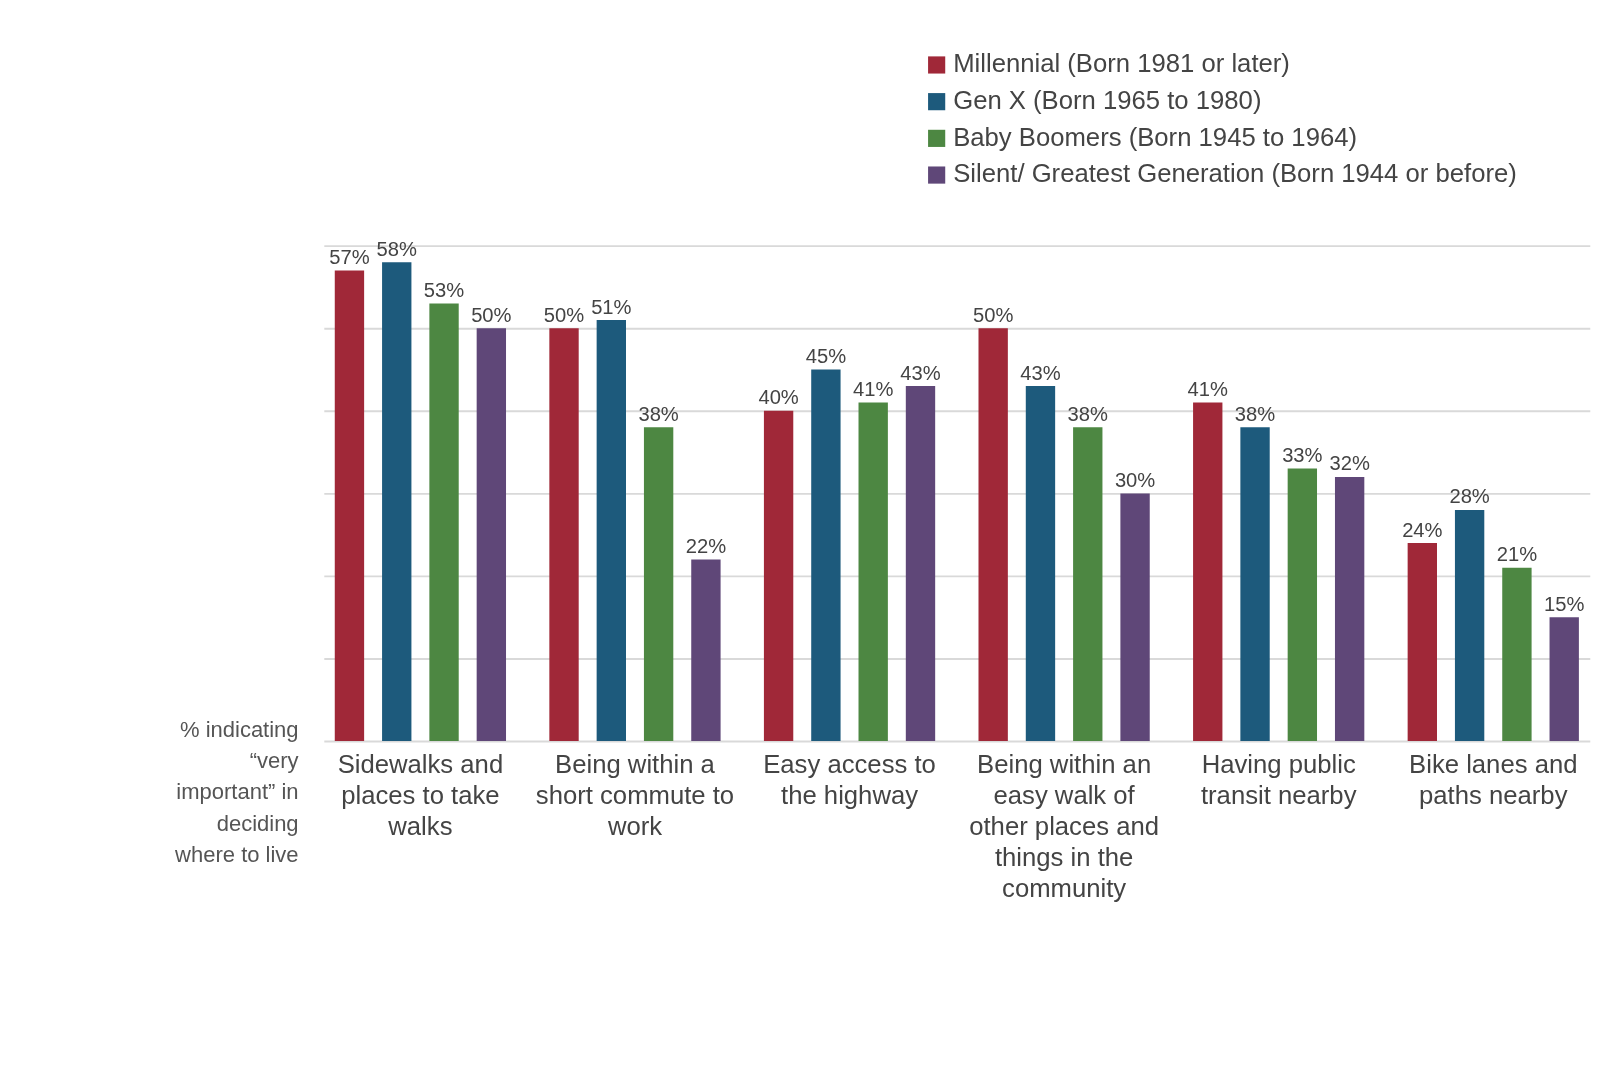  Describe the element at coordinates (1349, 463) in the screenshot. I see `data-label: 32%` at that location.